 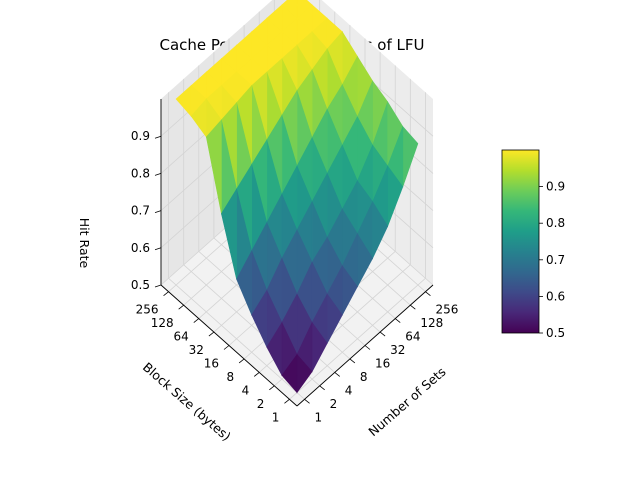 I want to click on y-tick-label: 16, so click(x=211, y=364).